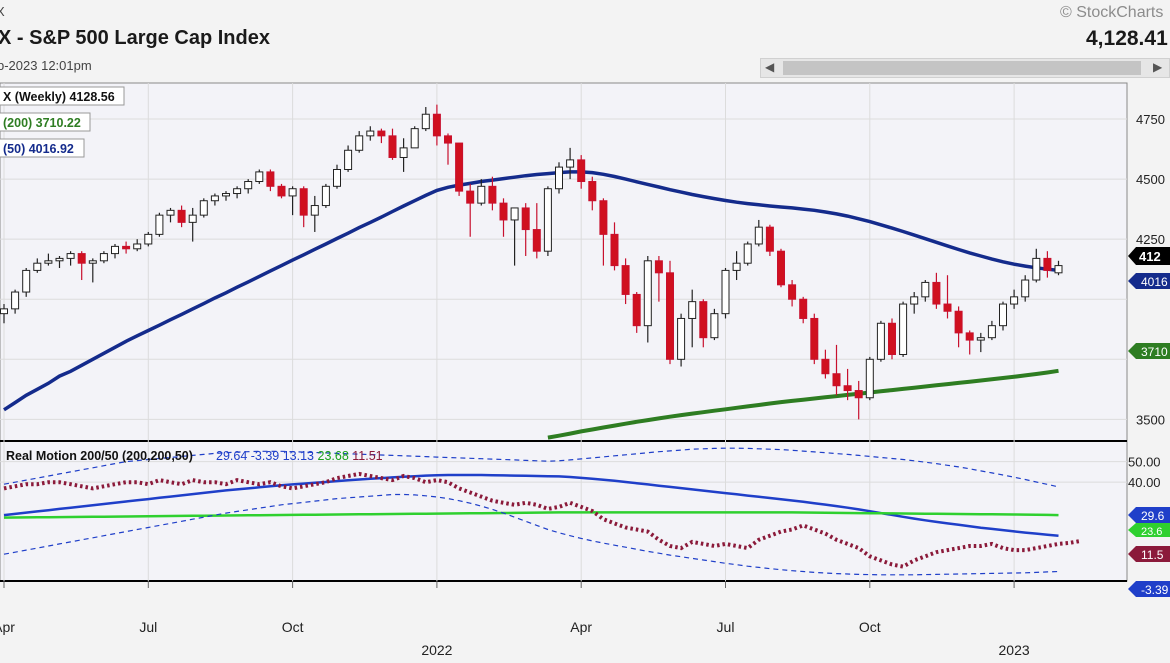 This screenshot has width=1170, height=663. What do you see at coordinates (962, 68) in the screenshot?
I see `scroll-thumb` at bounding box center [962, 68].